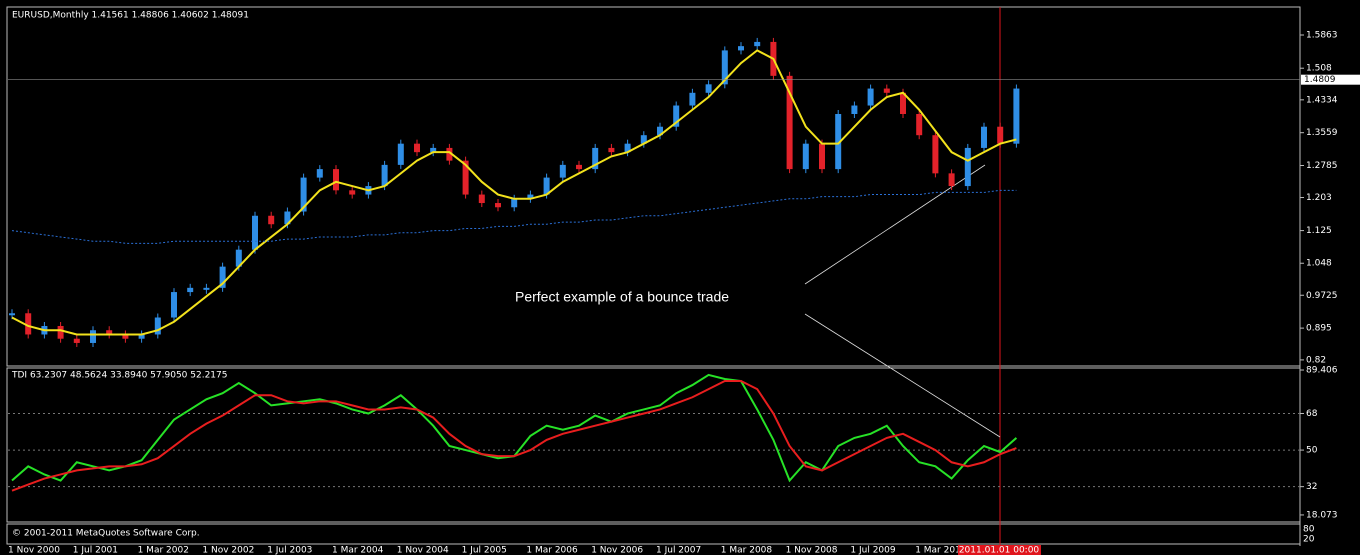  I want to click on x-tick-label: 1 Jul 2003, so click(289, 550).